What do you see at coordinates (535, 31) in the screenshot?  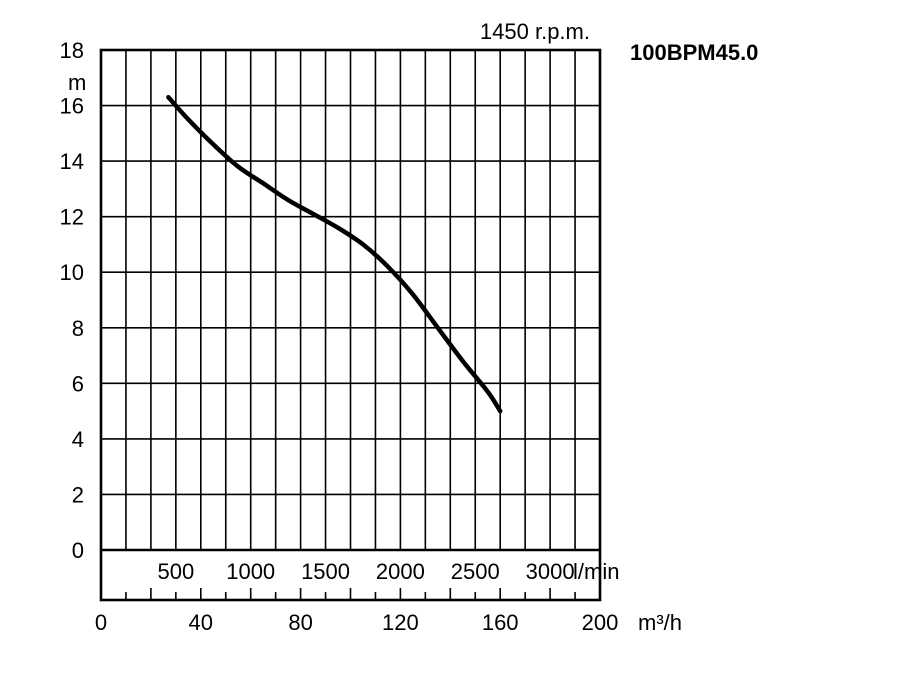 I see `chart-subtitle: 1450 r.p.m.` at bounding box center [535, 31].